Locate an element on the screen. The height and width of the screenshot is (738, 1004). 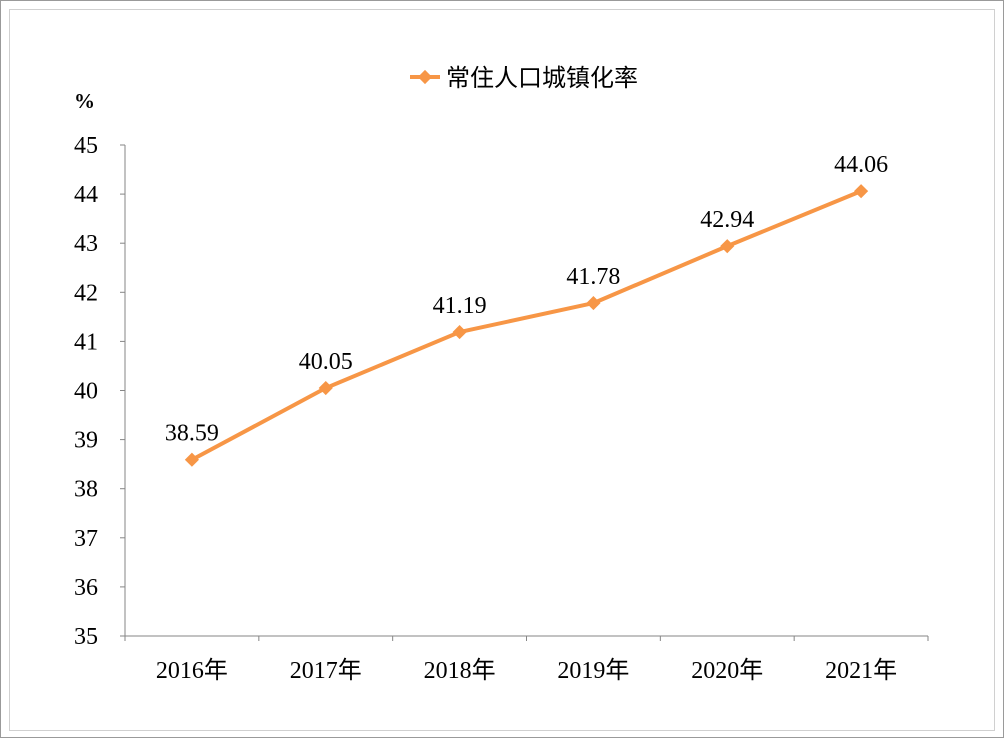
legend-diamond-marker is located at coordinates (425, 77).